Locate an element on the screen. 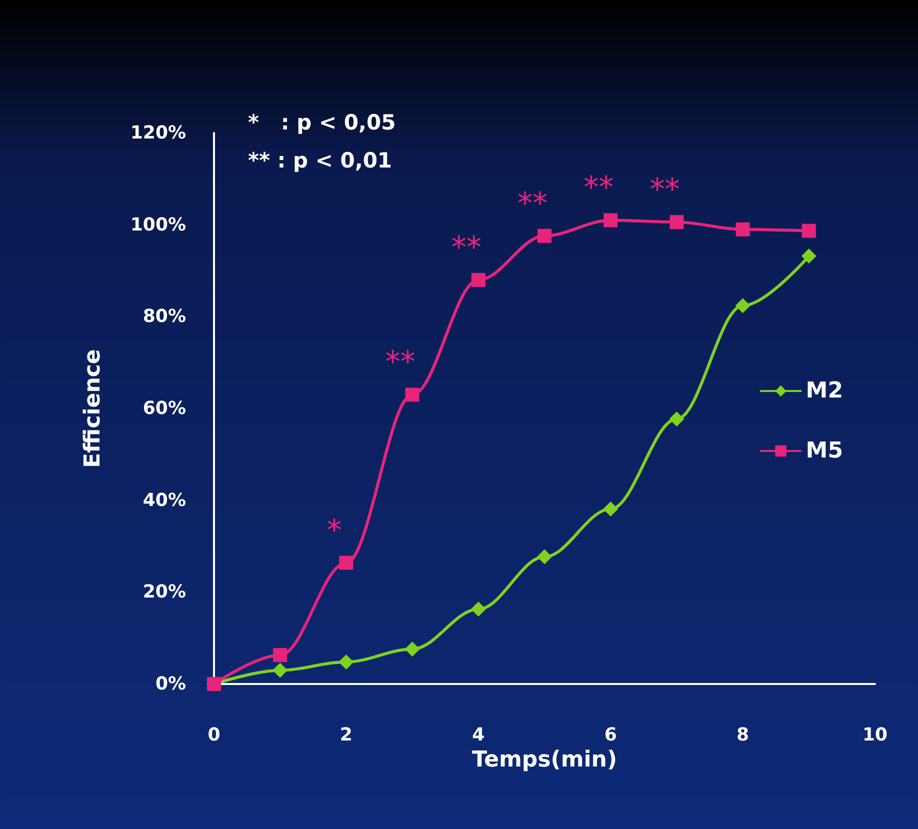 The height and width of the screenshot is (829, 918). x-tick-label: 6 is located at coordinates (610, 735).